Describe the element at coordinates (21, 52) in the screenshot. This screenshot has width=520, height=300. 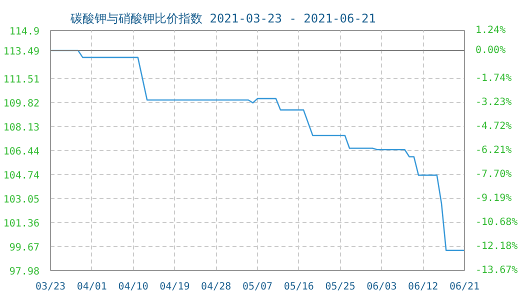
I see `y-tick-label: 113.49` at that location.